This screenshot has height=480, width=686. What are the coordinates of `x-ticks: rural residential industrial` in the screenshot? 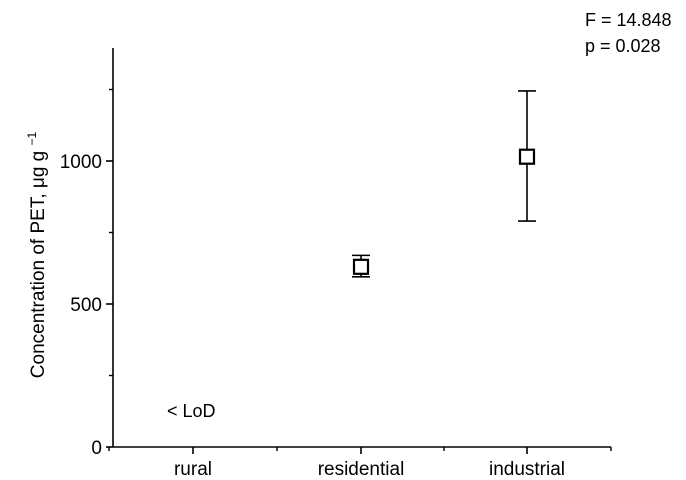 It's located at (360, 463).